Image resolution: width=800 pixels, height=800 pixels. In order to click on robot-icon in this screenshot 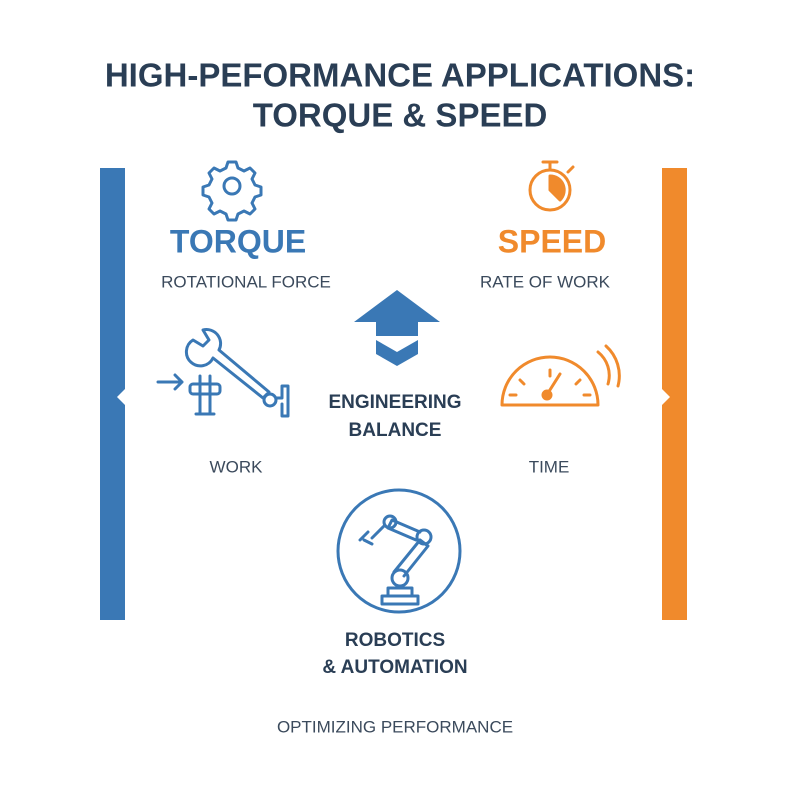, I will do `click(399, 551)`.